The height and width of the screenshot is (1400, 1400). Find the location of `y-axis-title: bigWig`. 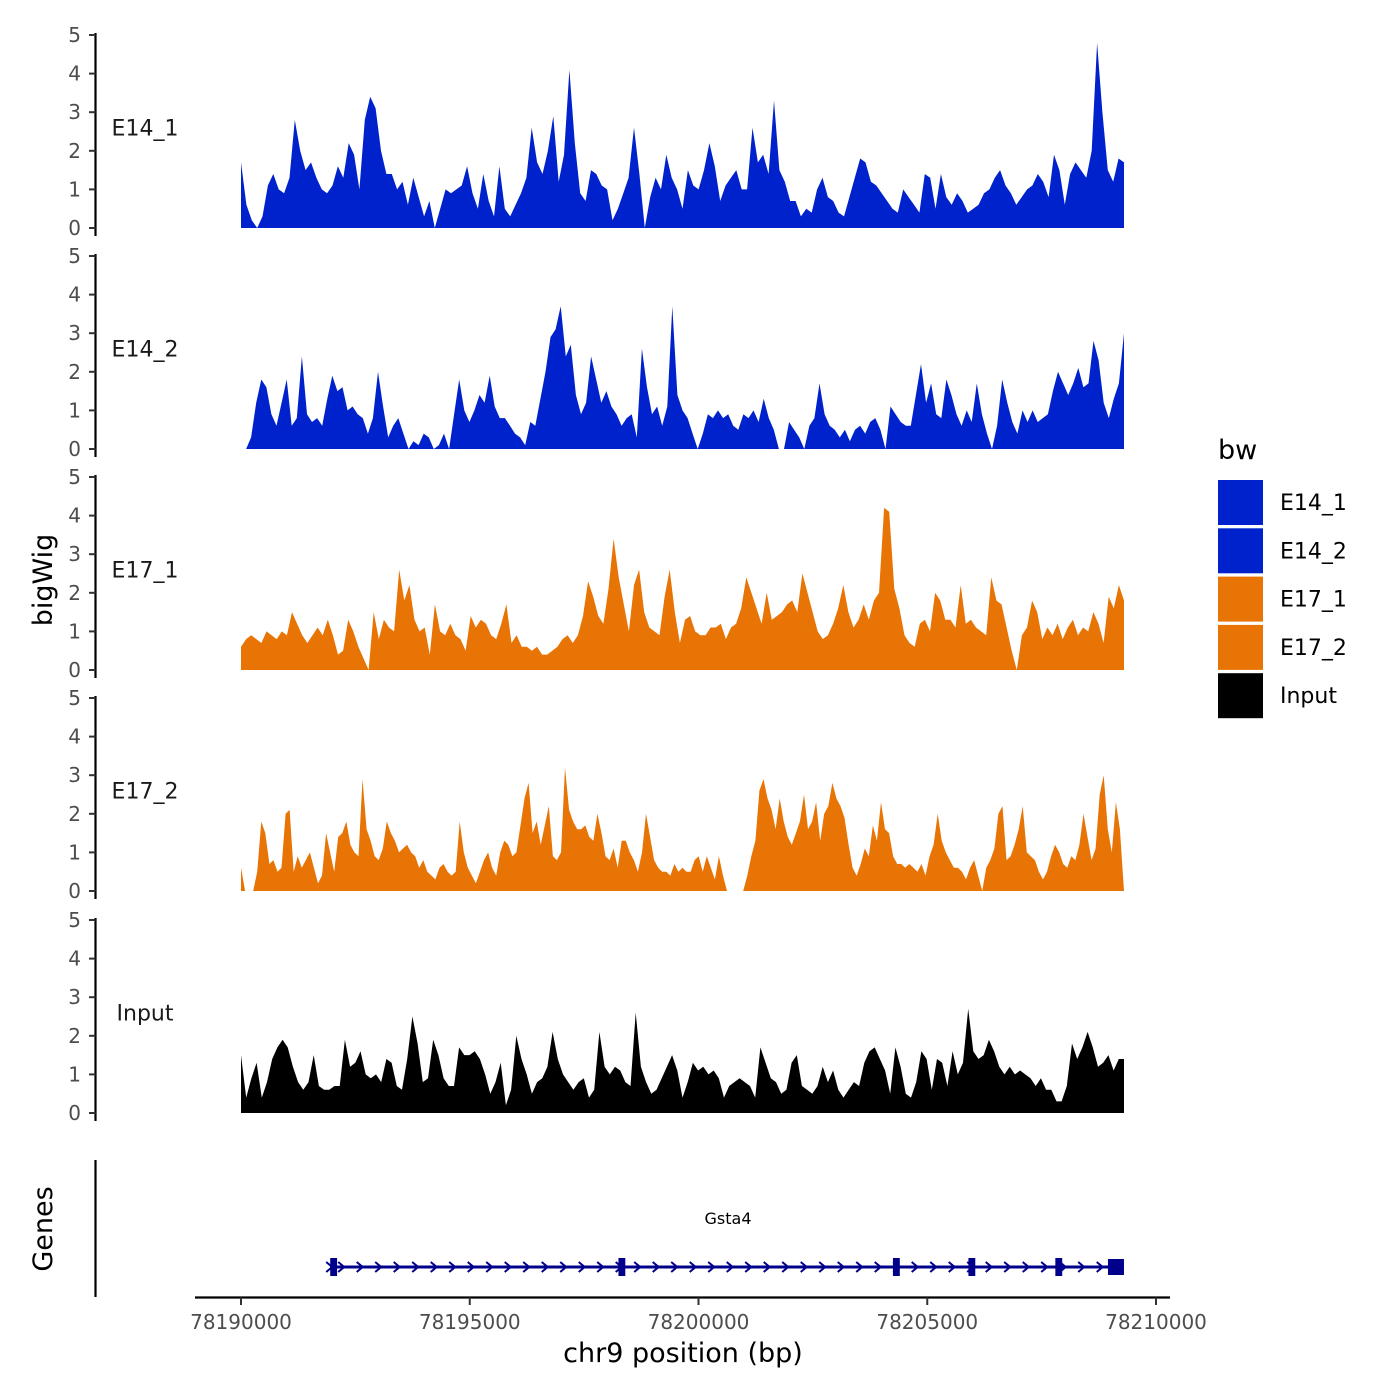

y-axis-title: bigWig is located at coordinates (43, 580).